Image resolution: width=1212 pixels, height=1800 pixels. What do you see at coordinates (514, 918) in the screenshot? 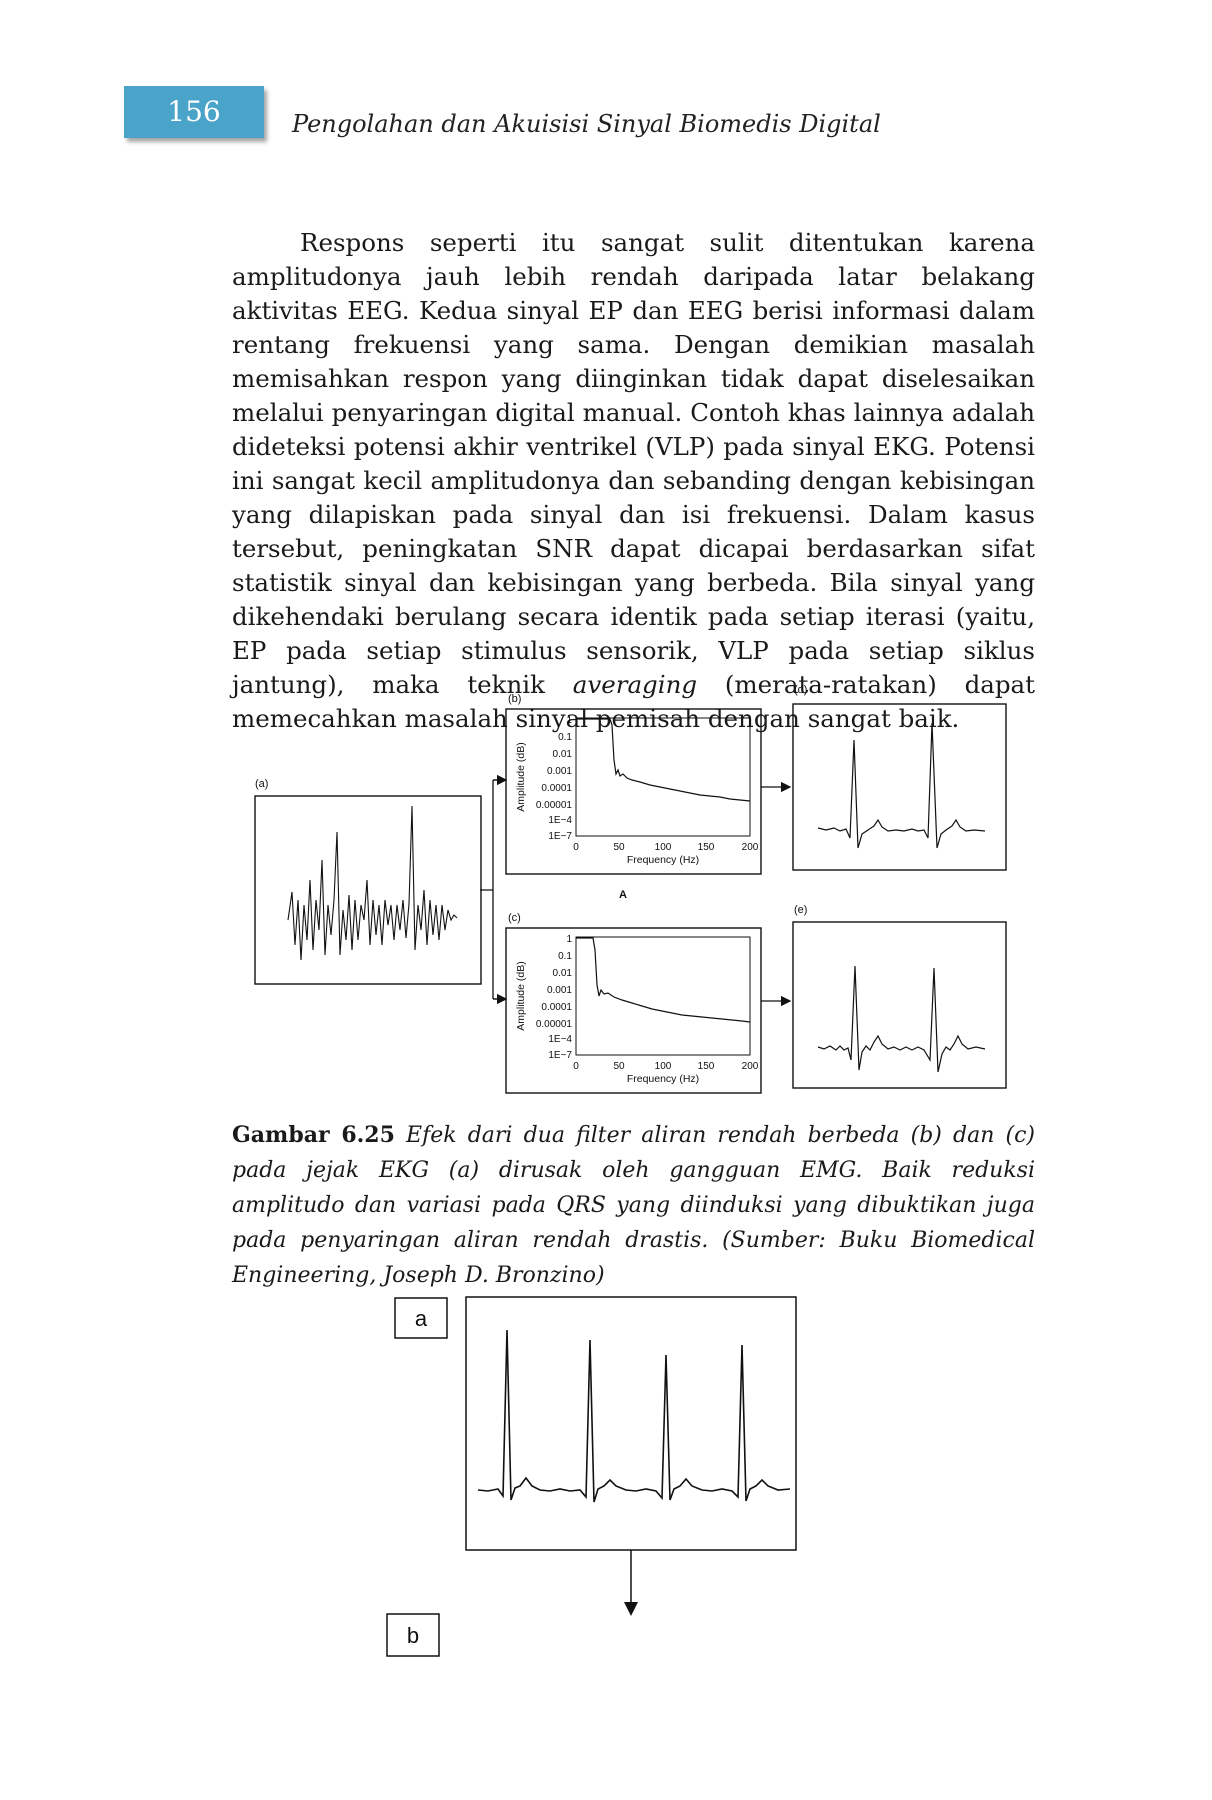
I see `panel-c-label: (c)` at bounding box center [514, 918].